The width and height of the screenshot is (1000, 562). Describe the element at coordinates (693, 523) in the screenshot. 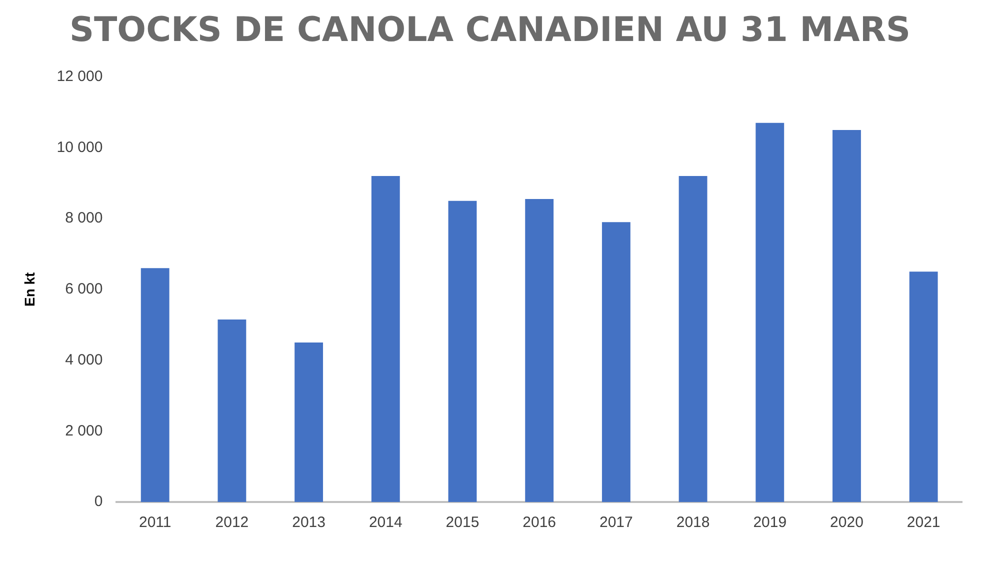

I see `x-tick-label: 2018` at that location.